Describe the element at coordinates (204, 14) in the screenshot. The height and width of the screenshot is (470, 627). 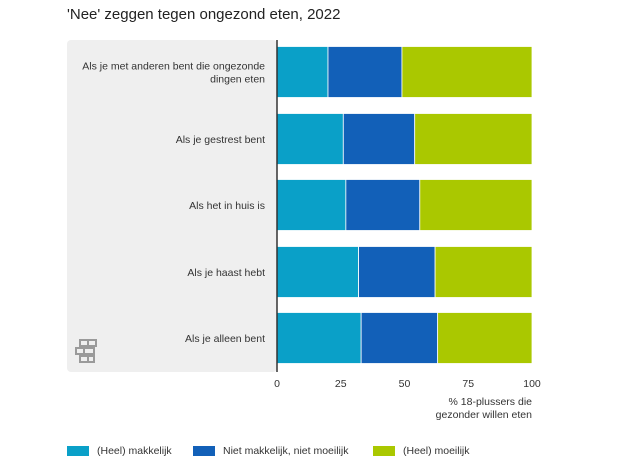
I see `chart-title: 'Nee' zeggen tegen ongezond eten, 2022` at that location.